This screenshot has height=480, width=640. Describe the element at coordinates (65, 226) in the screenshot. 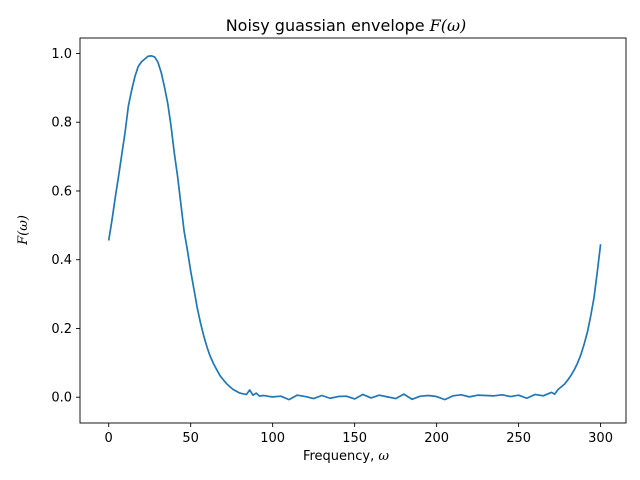

I see `y-axis-ticks: 0.0 0.2 0.4 0.6 0.8 1.0` at that location.